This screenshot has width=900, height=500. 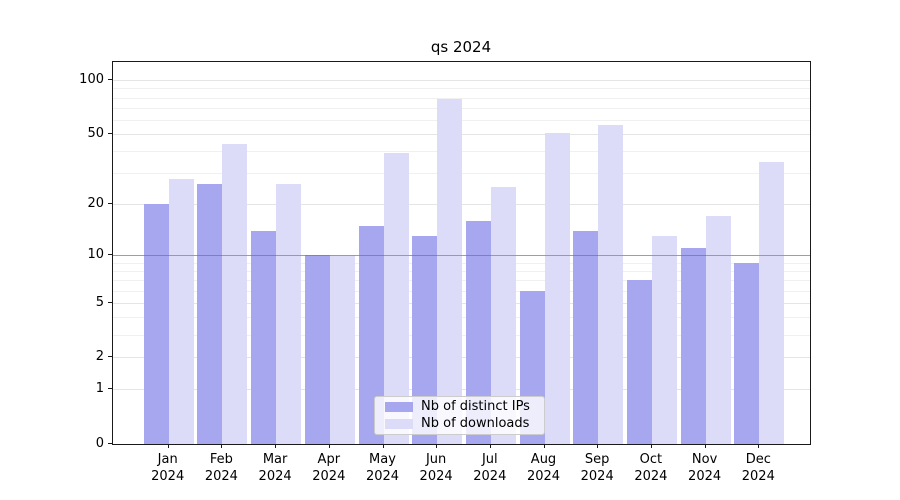 What do you see at coordinates (264, 337) in the screenshot?
I see `bar-distinct-ips-mar` at bounding box center [264, 337].